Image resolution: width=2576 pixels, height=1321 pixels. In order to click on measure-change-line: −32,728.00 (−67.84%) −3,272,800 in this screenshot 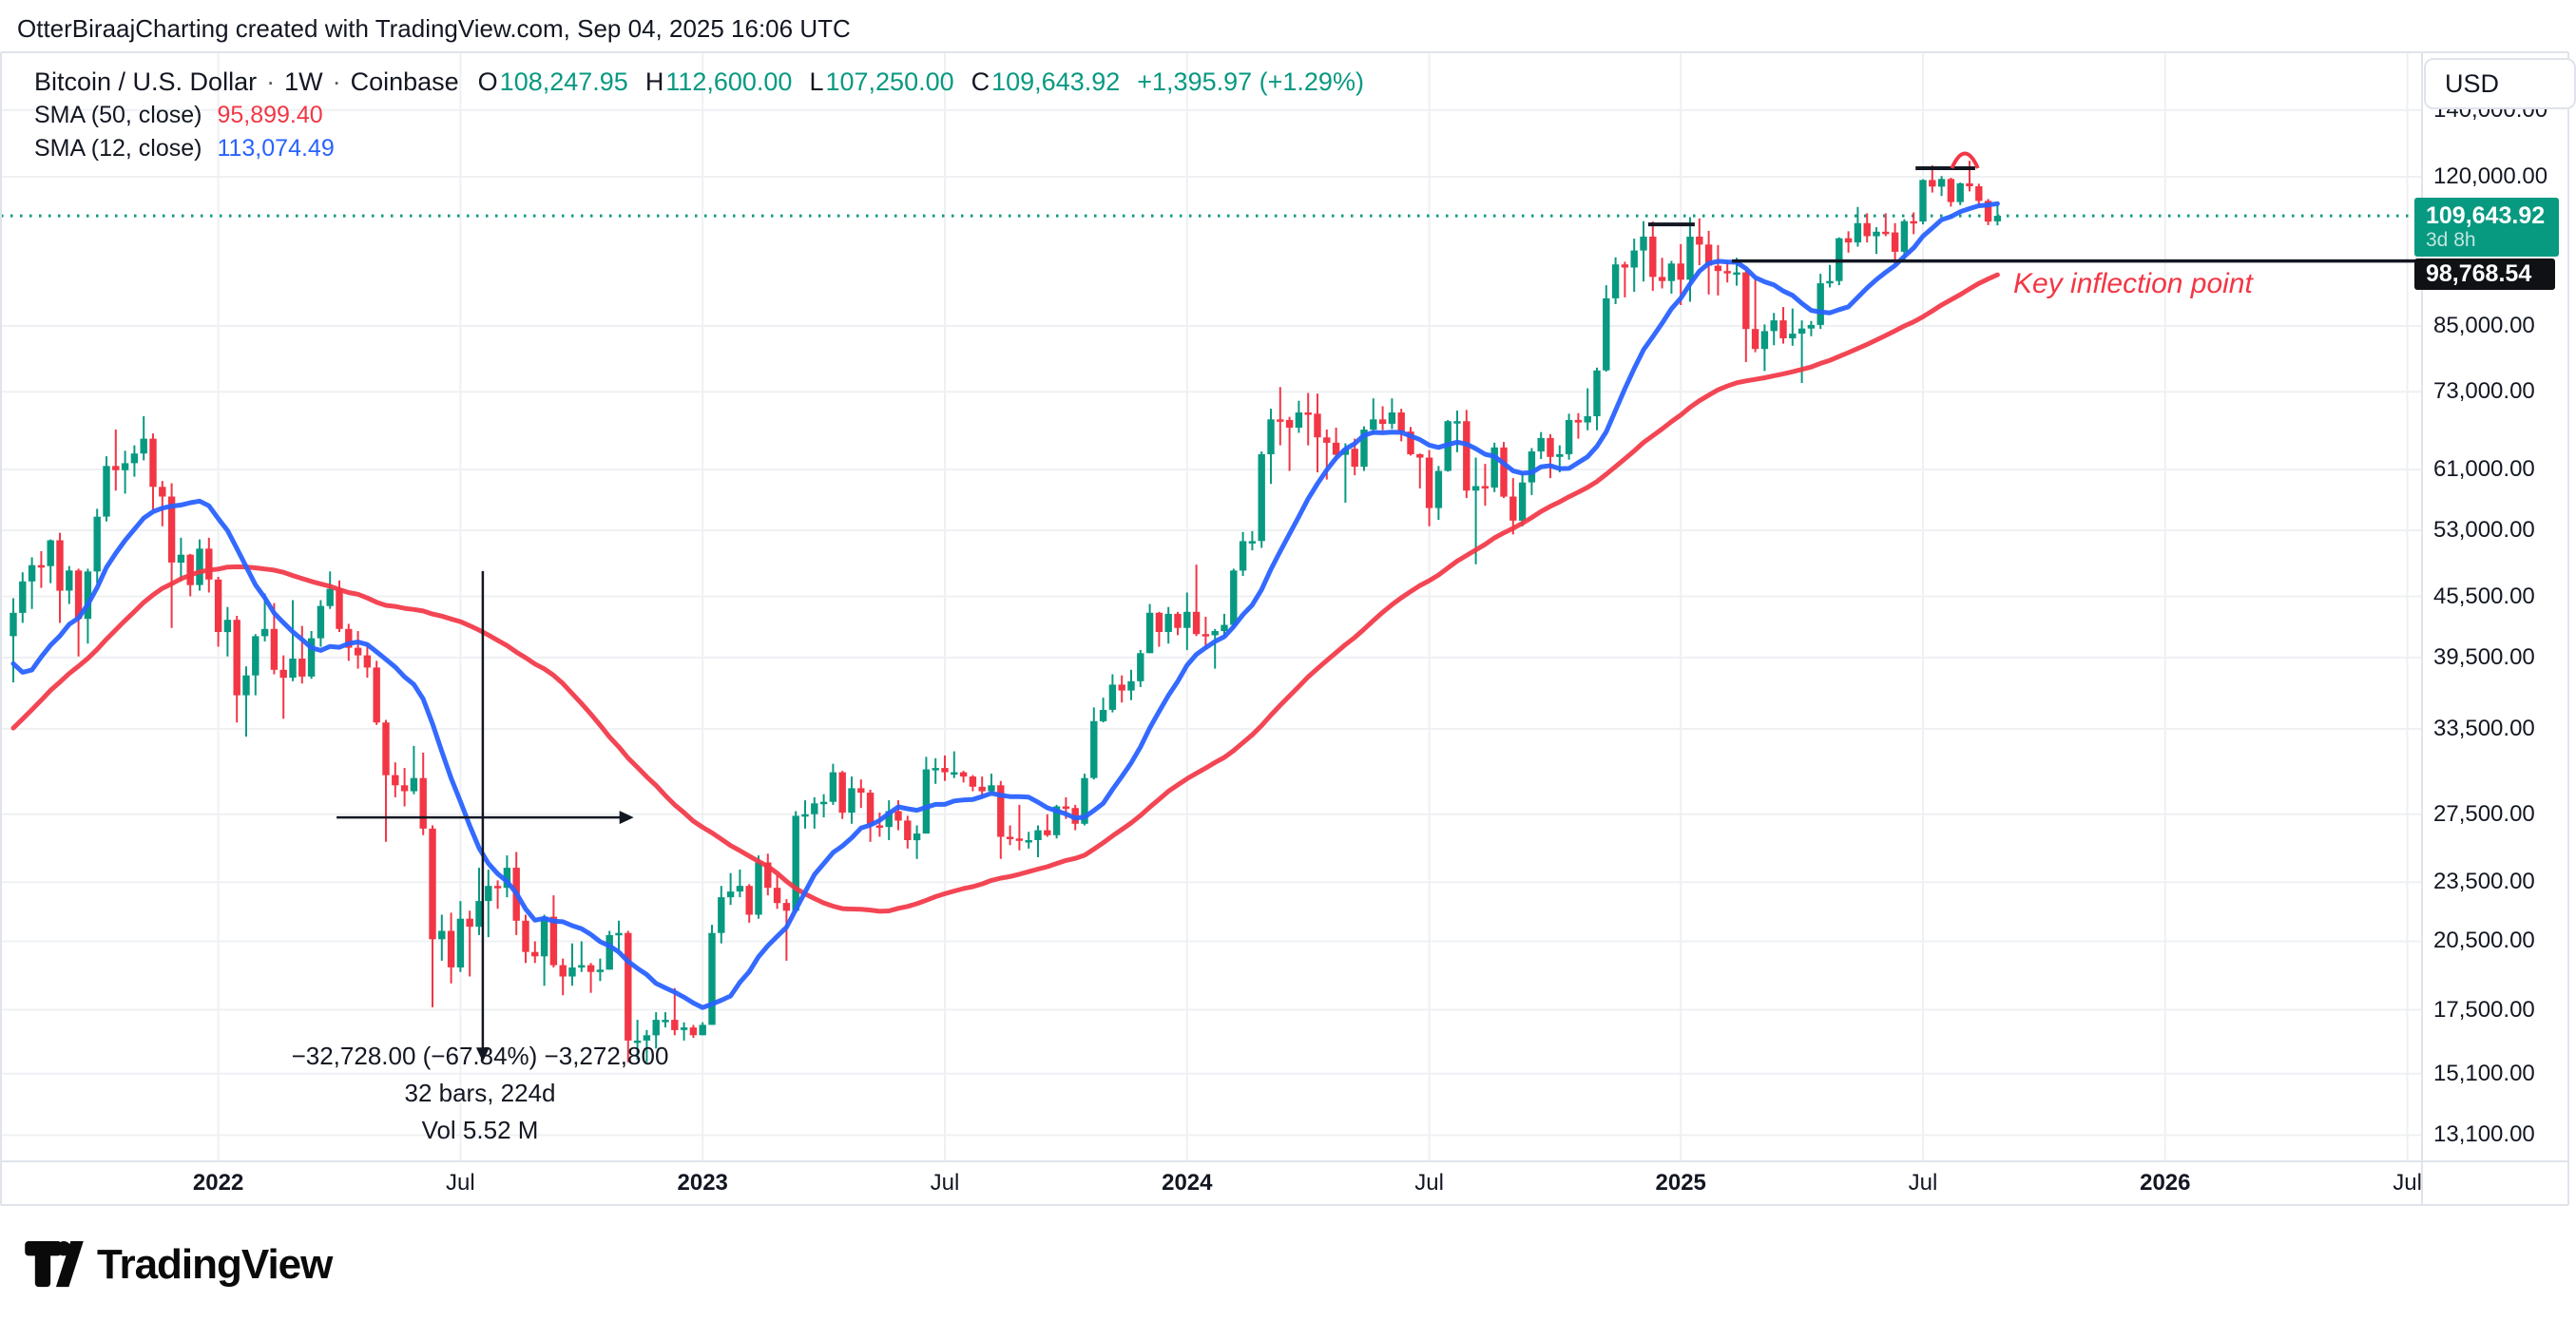, I will do `click(480, 1056)`.